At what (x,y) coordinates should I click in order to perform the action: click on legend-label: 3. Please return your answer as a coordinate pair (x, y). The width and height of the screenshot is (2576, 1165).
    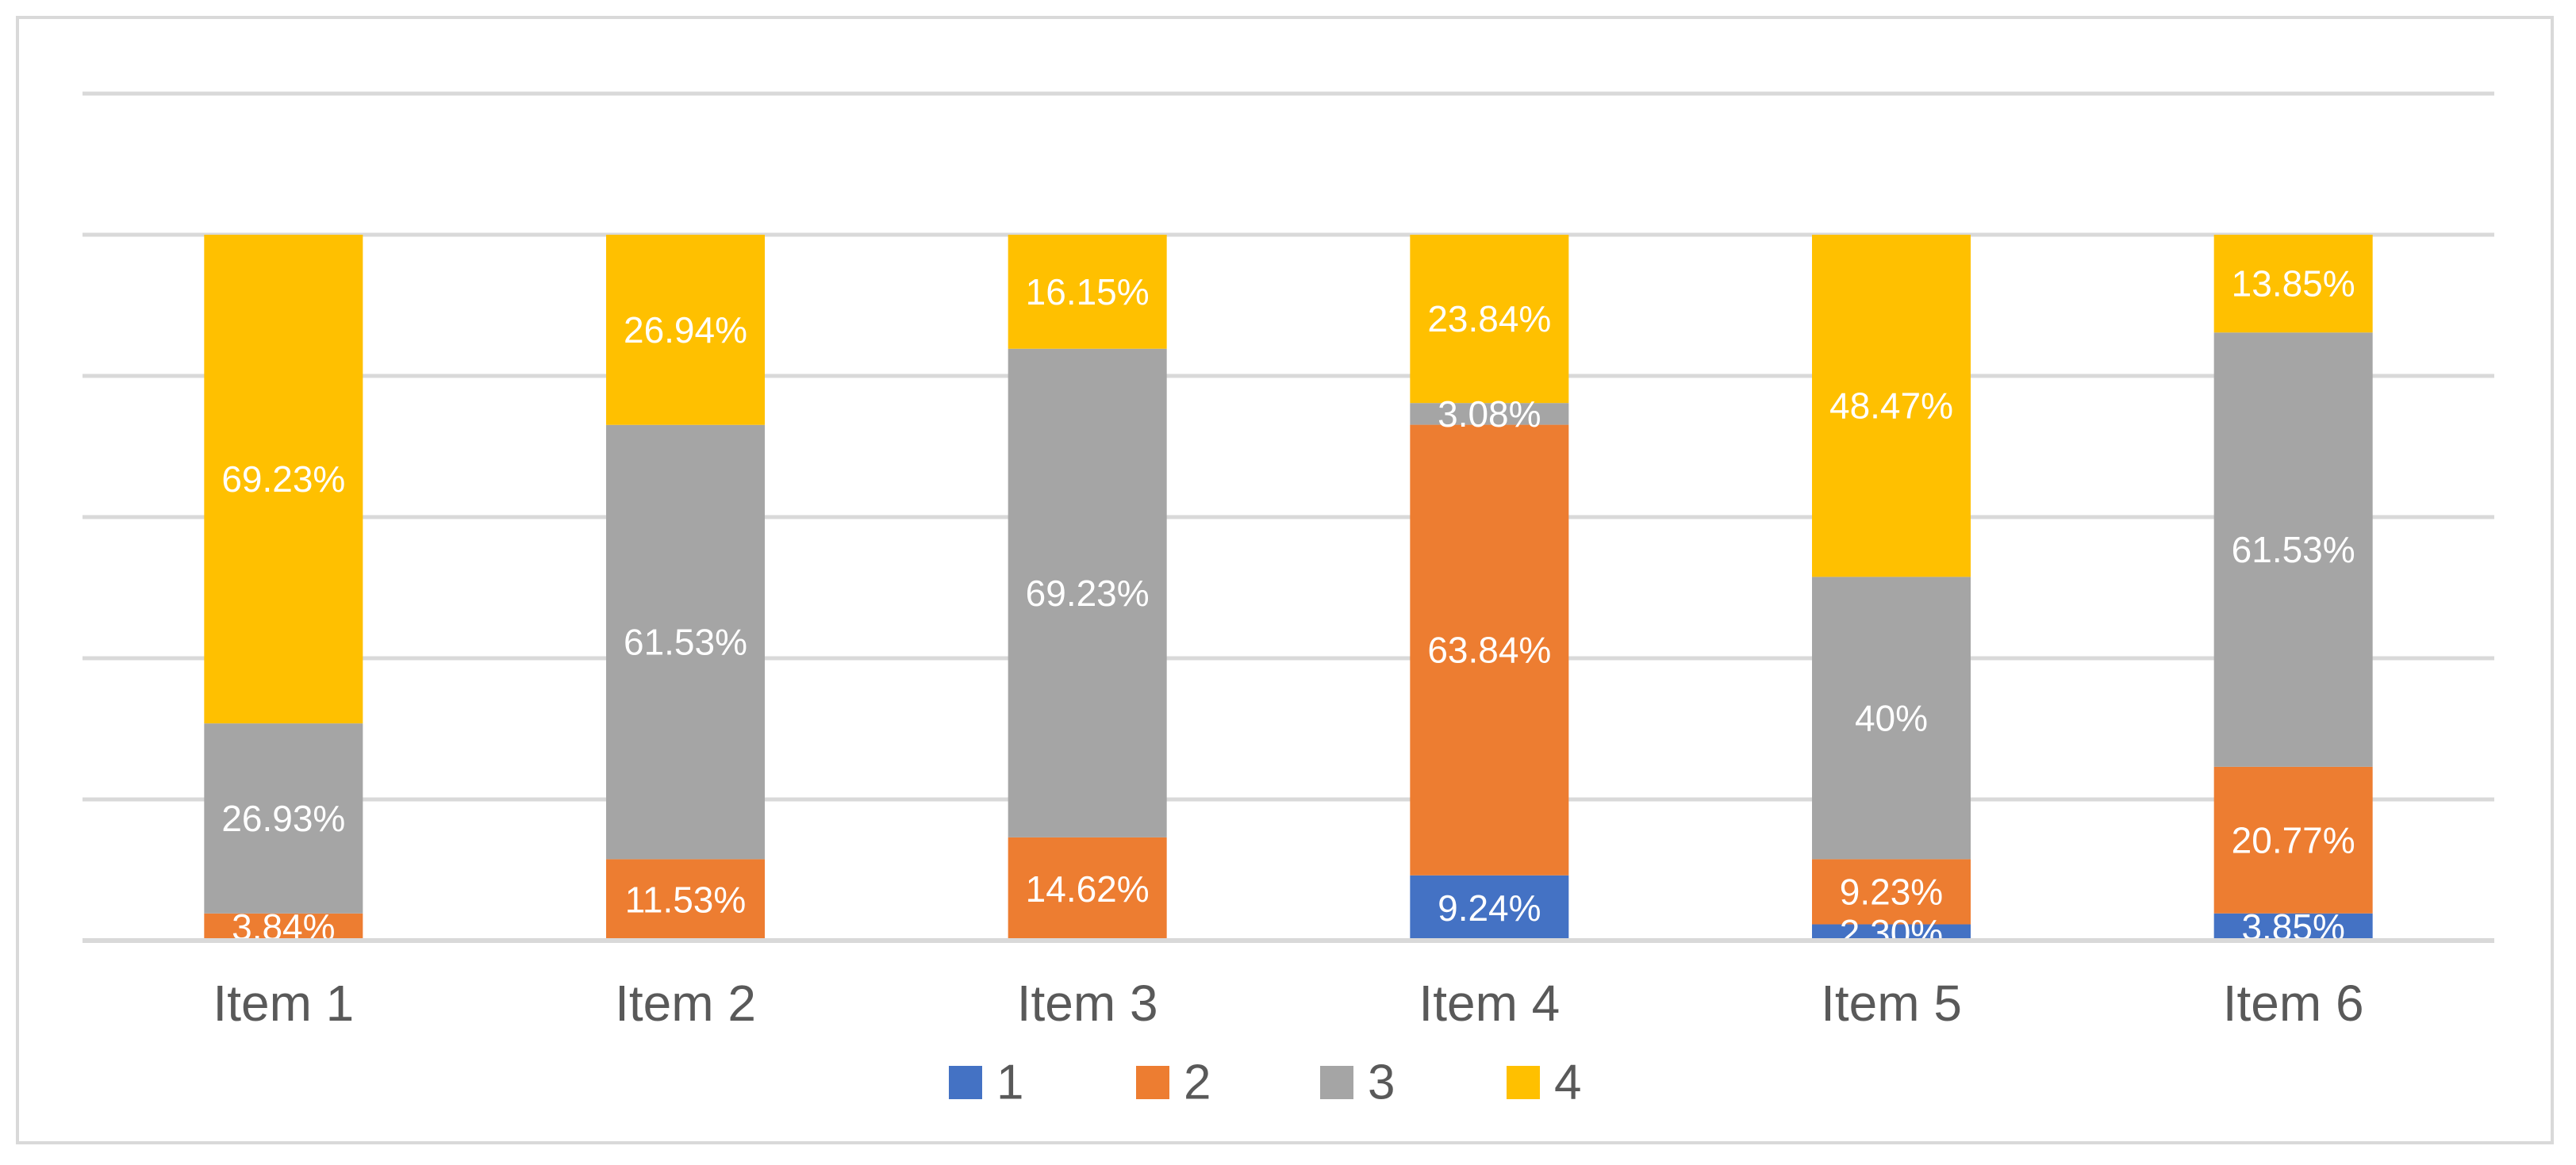
    Looking at the image, I should click on (1381, 1083).